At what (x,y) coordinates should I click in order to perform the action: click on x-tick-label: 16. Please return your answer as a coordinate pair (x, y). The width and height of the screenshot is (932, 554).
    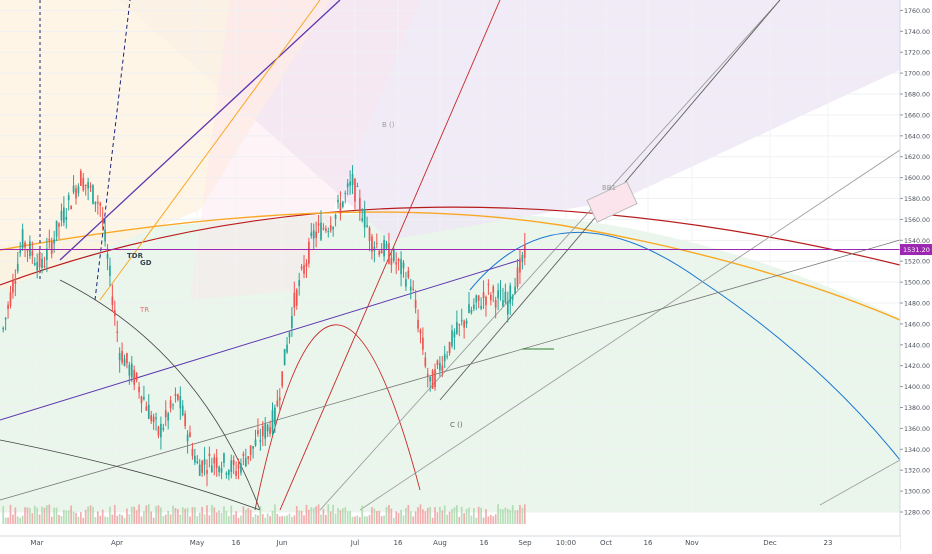
    Looking at the image, I should click on (648, 543).